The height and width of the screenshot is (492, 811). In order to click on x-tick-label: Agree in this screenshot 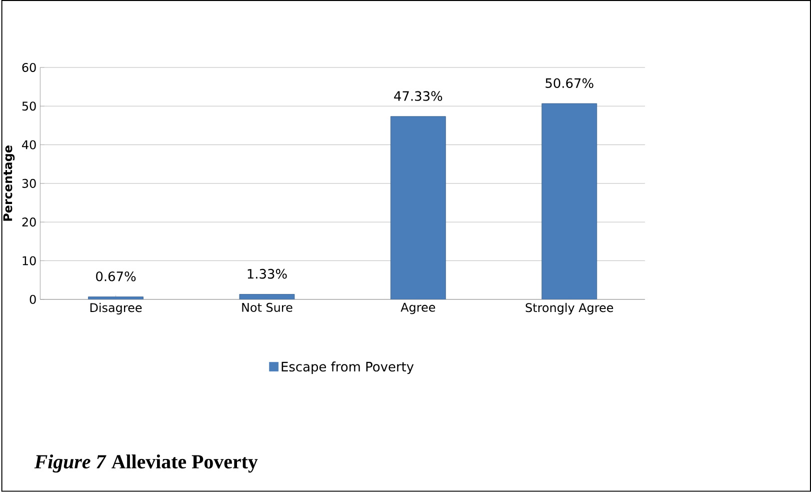, I will do `click(418, 308)`.